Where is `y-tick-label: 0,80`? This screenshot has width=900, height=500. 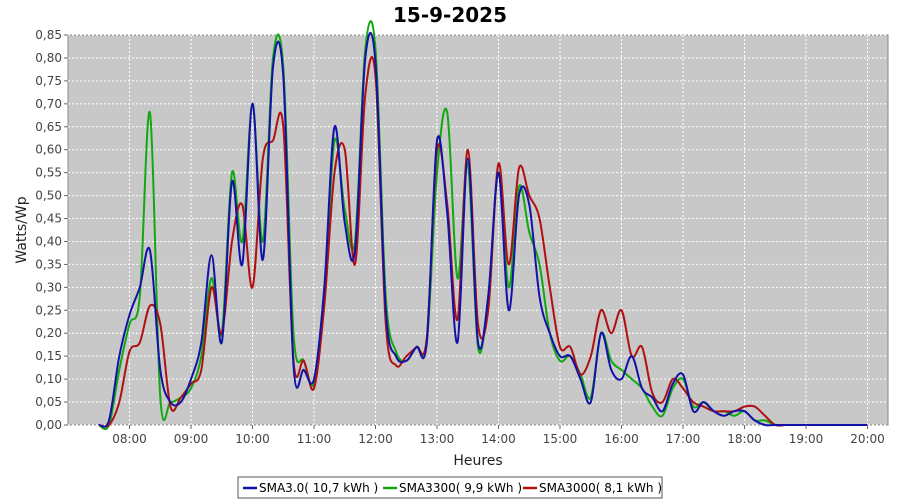
y-tick-label: 0,80 is located at coordinates (48, 58).